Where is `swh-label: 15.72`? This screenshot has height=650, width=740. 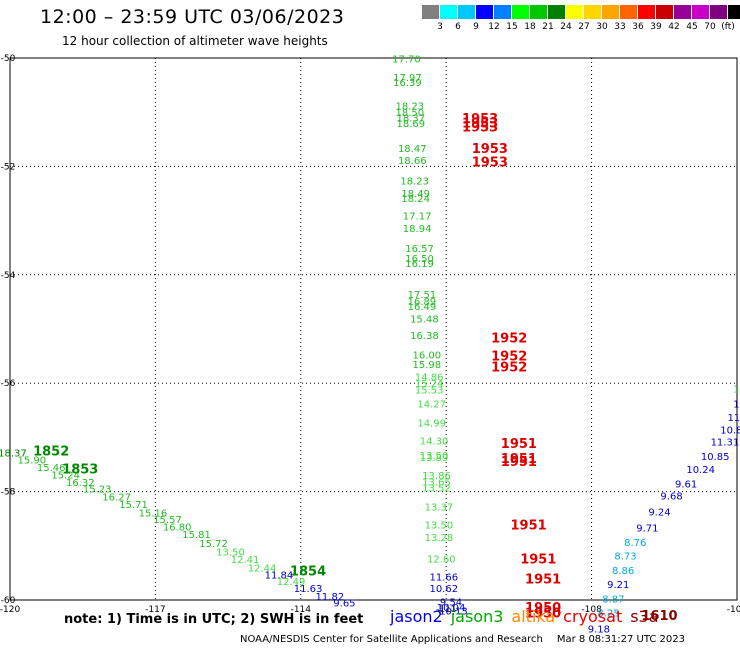 swh-label: 15.72 is located at coordinates (213, 544).